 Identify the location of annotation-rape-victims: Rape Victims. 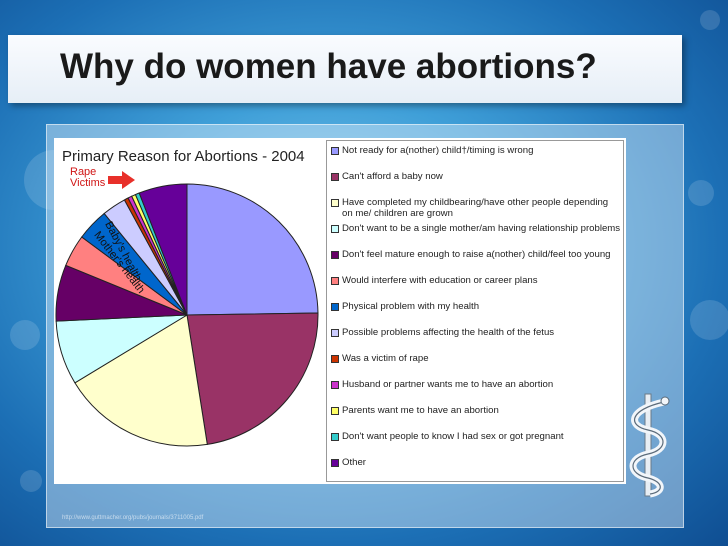
(92, 178).